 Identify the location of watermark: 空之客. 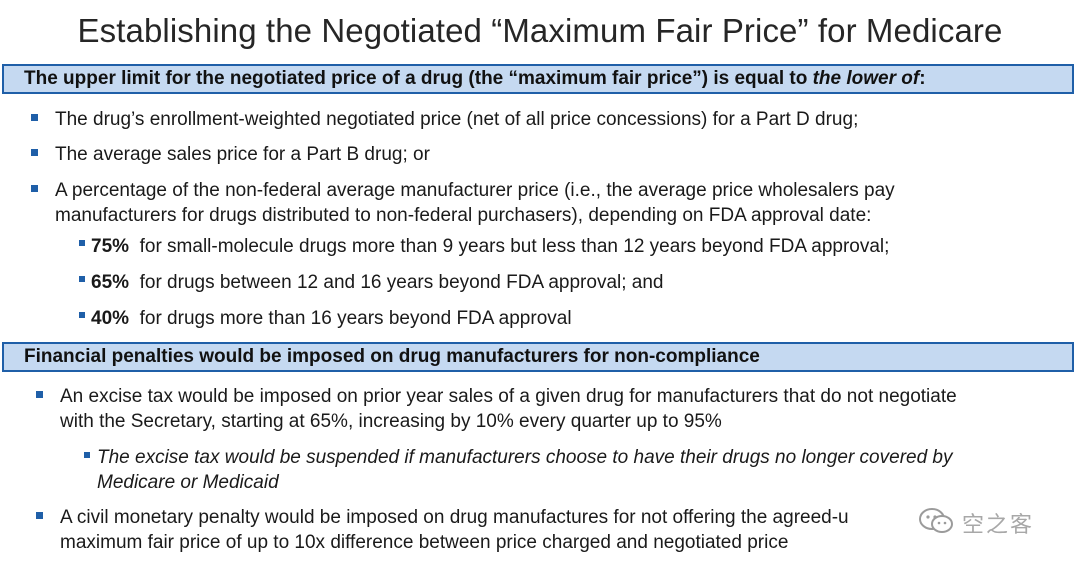
(983, 521).